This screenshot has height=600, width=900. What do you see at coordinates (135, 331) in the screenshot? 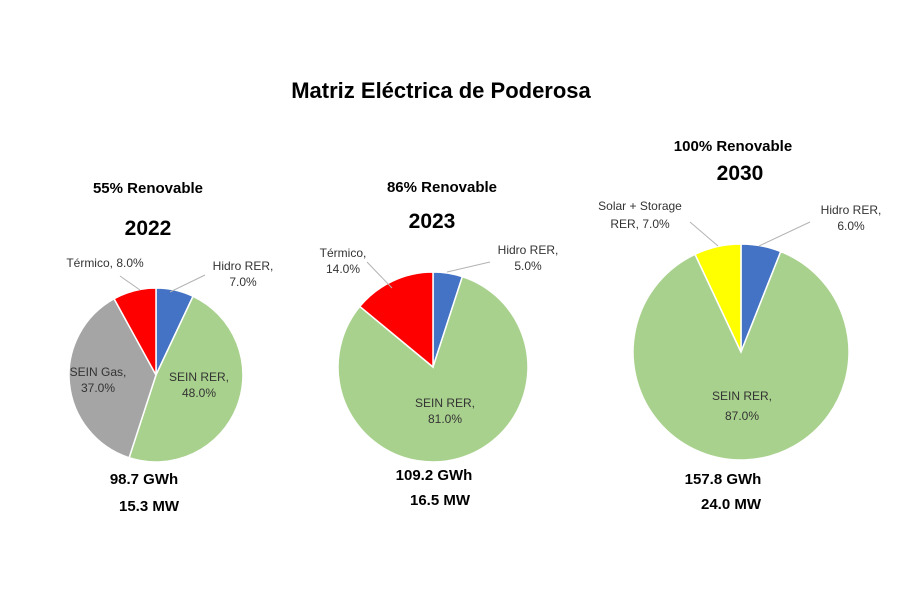
I see `pie-slice-t-rmico-2022` at bounding box center [135, 331].